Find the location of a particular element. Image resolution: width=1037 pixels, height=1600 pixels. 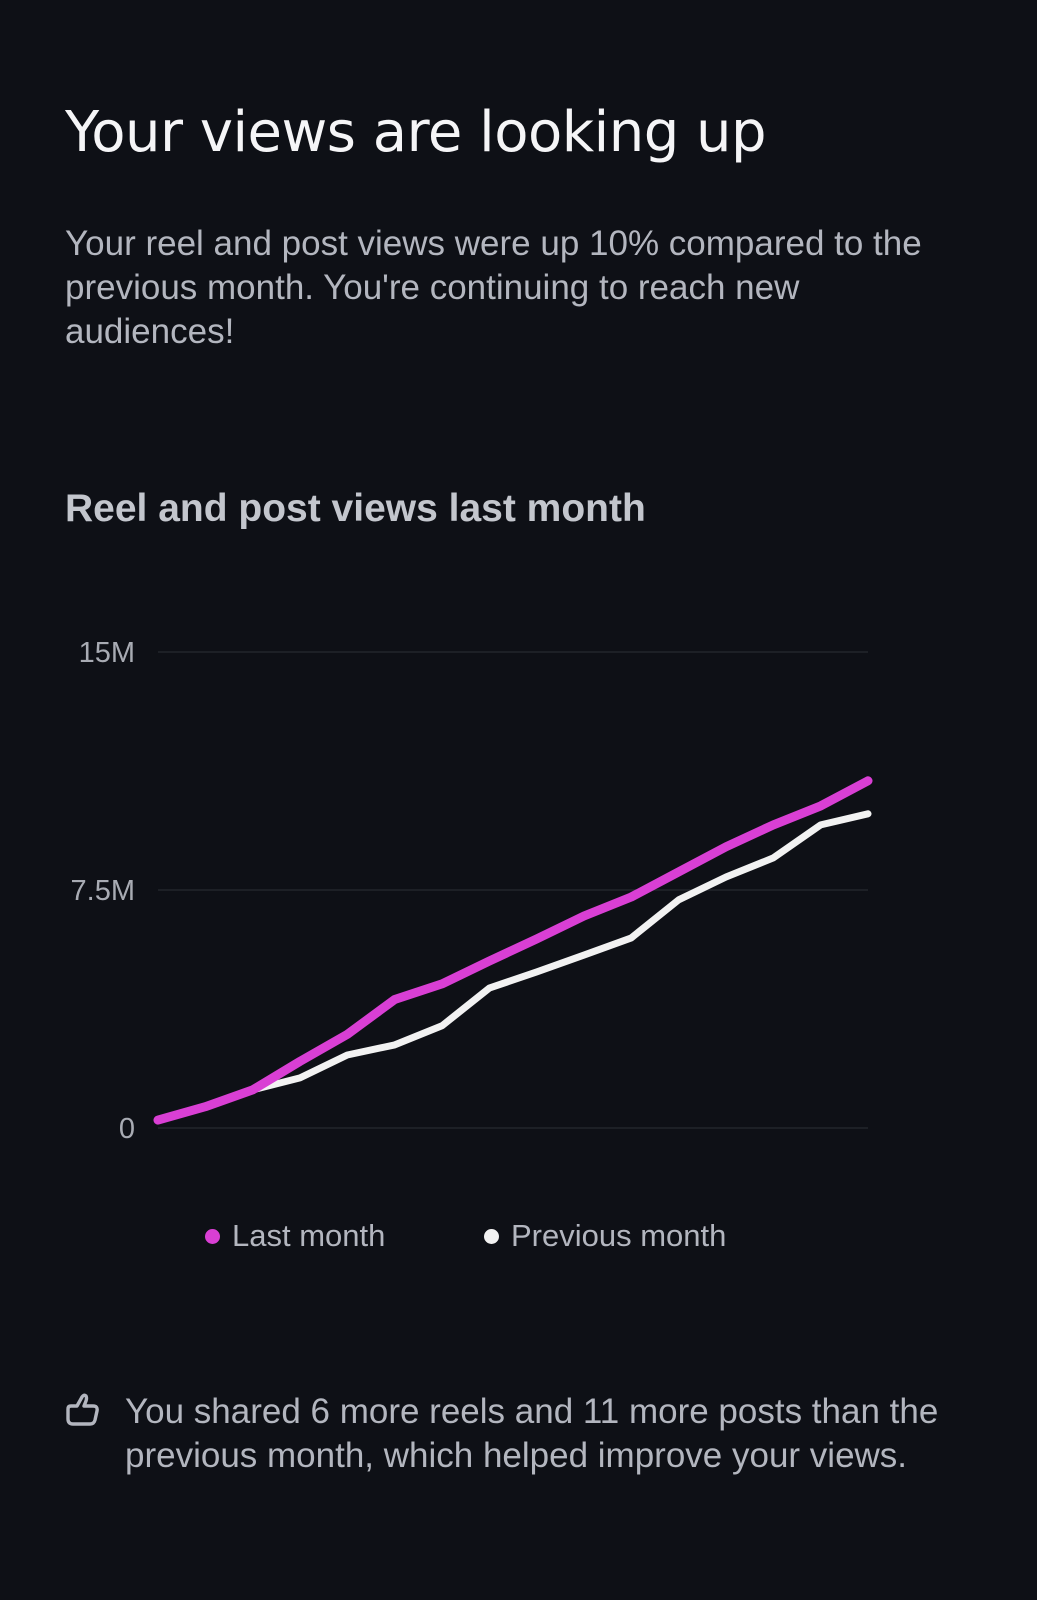

page-title: Your views are looking up is located at coordinates (416, 132).